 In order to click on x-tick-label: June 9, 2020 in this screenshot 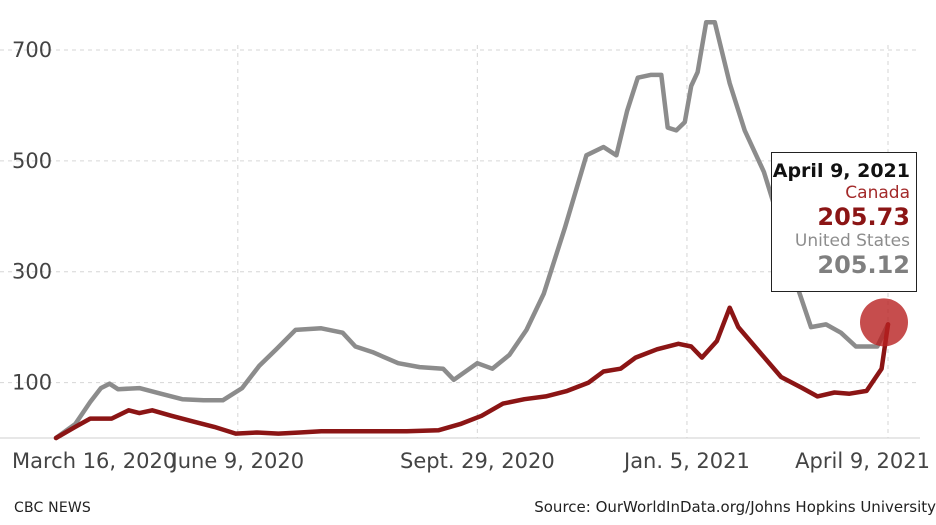, I will do `click(237, 461)`.